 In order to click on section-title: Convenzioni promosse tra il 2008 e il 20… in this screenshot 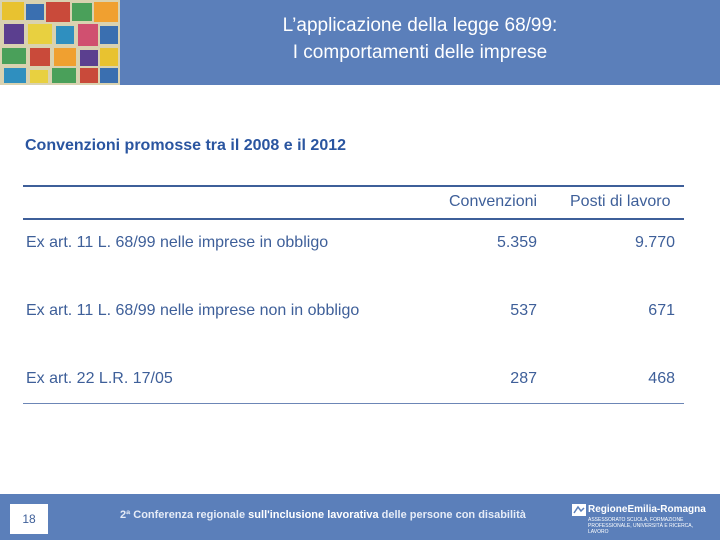, I will do `click(186, 145)`.